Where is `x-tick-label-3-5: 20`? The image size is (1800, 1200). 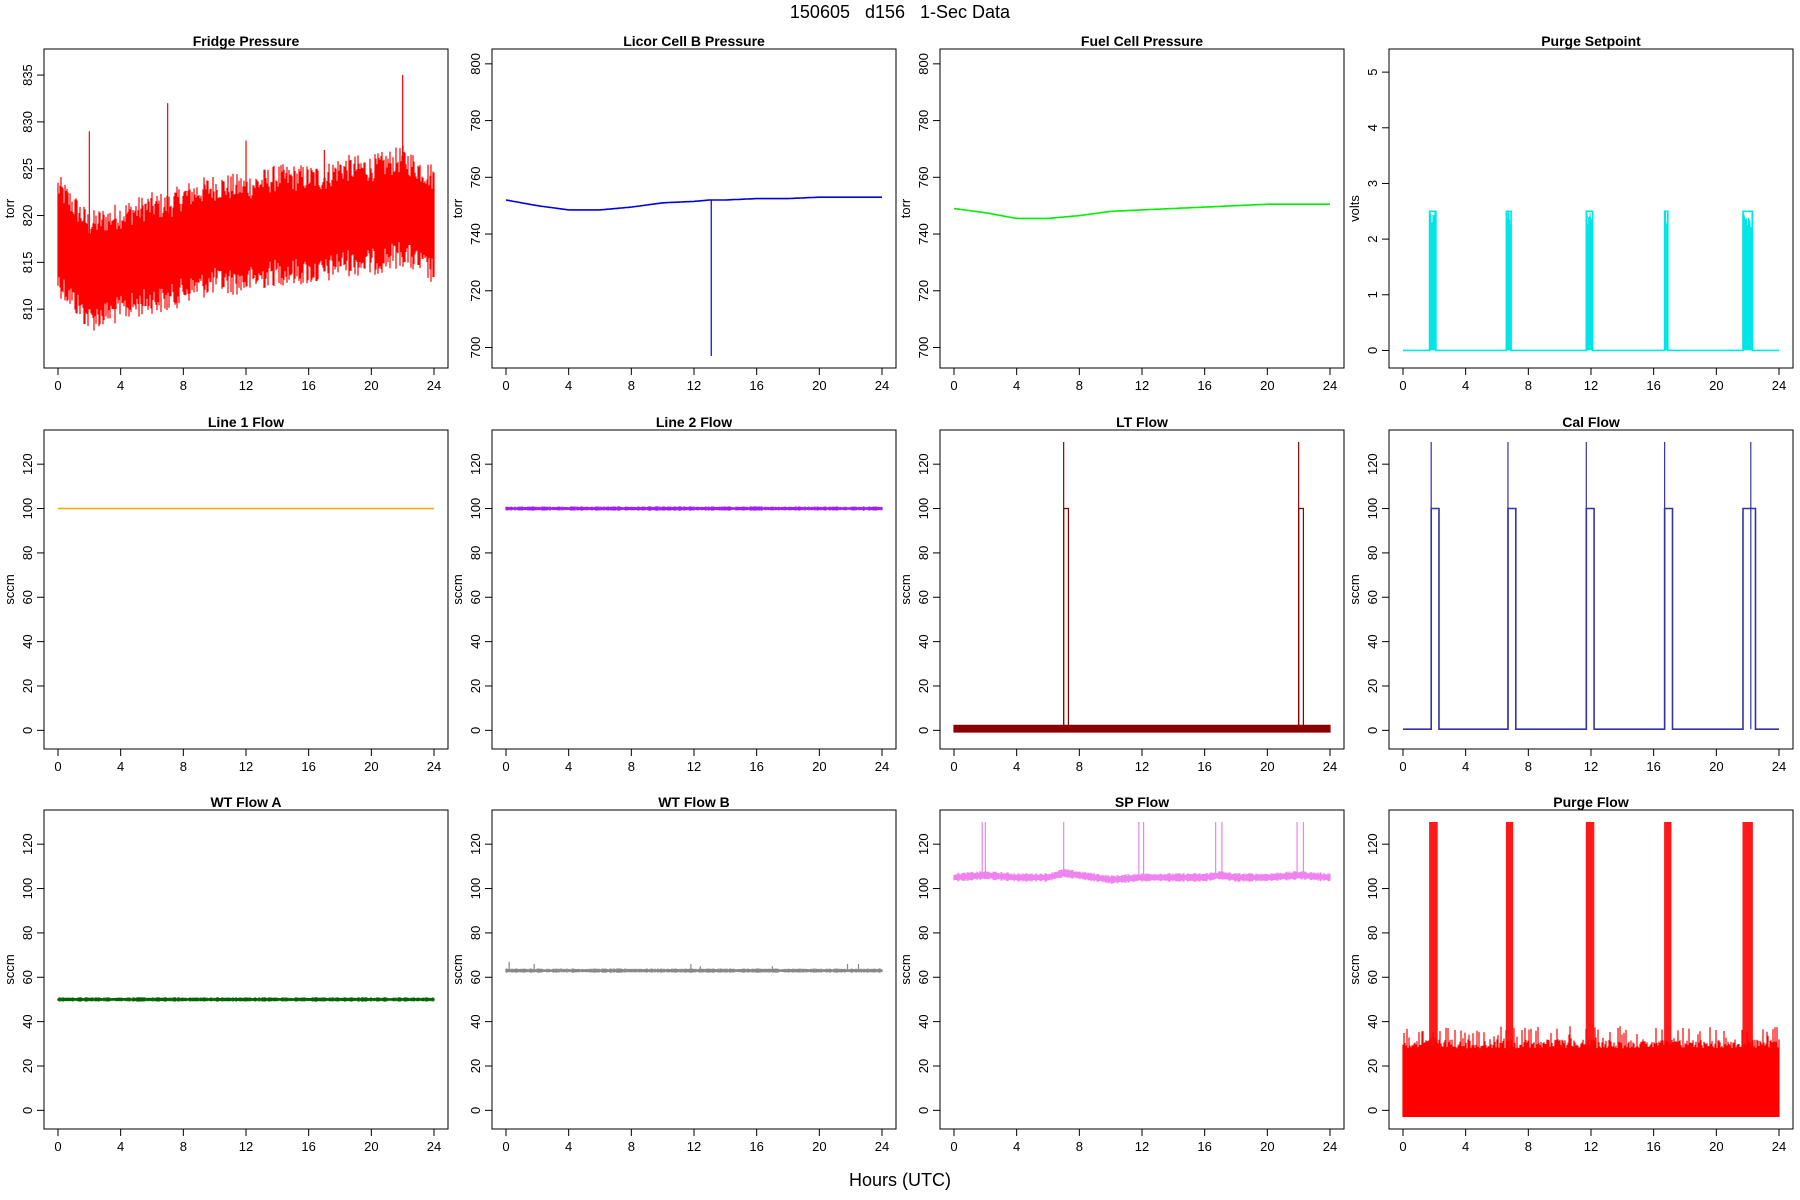
x-tick-label-3-5: 20 is located at coordinates (1716, 385).